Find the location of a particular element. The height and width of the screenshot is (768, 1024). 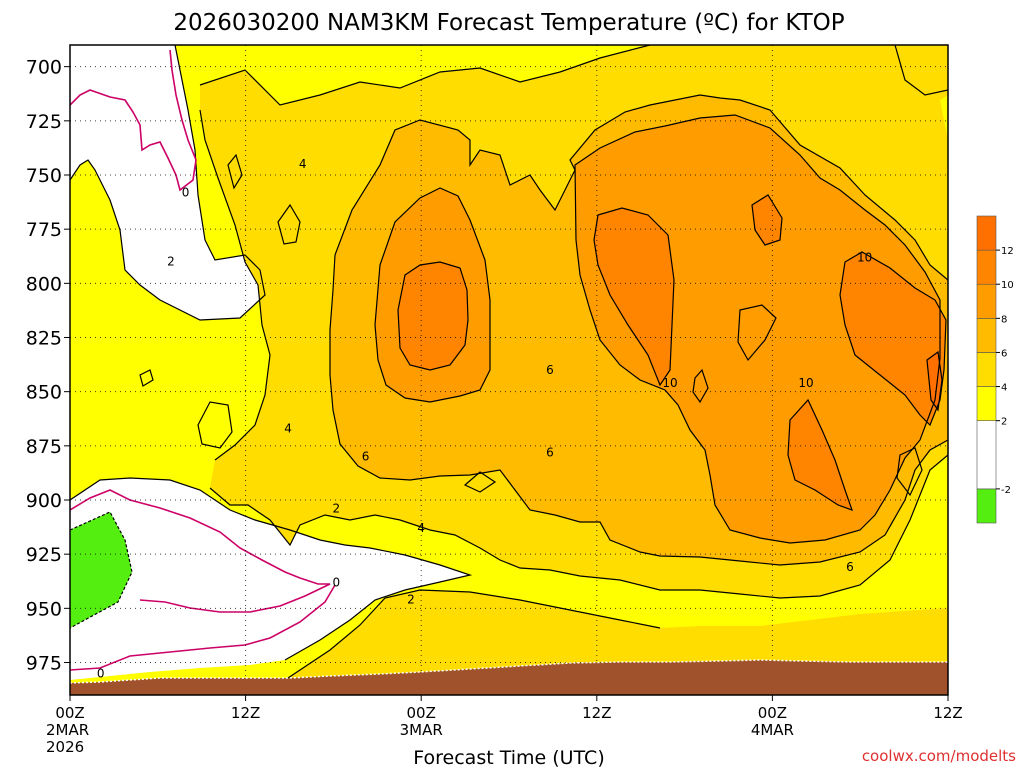

x-tick-label: 2MAR is located at coordinates (67, 730).